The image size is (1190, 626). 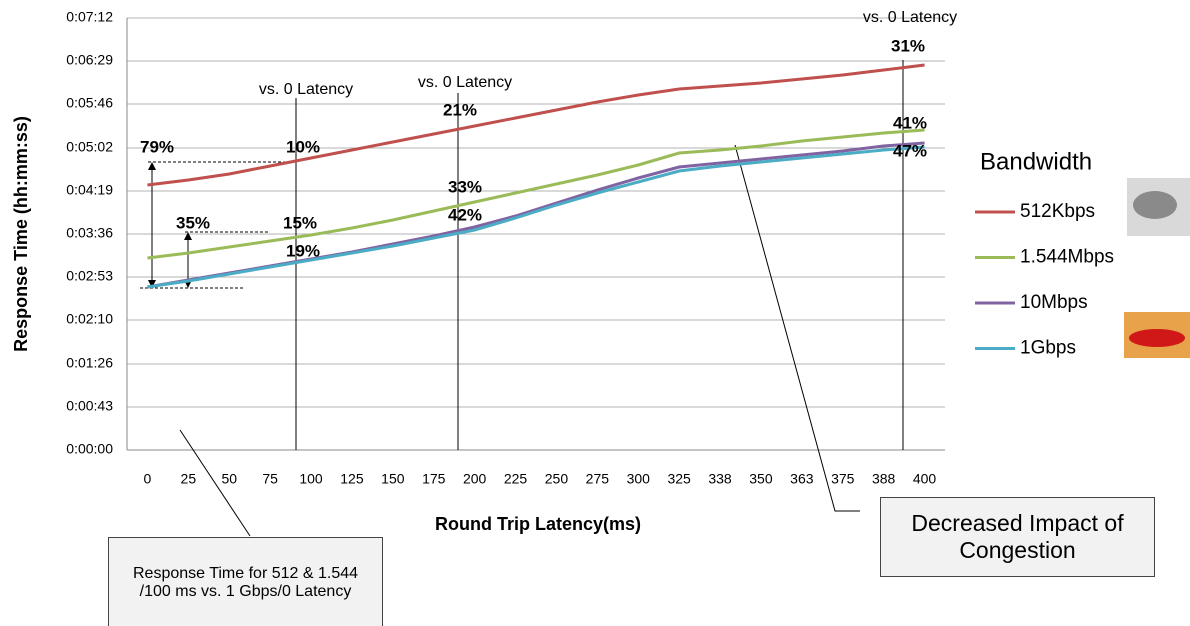 I want to click on x-tick-label: 388, so click(x=884, y=479).